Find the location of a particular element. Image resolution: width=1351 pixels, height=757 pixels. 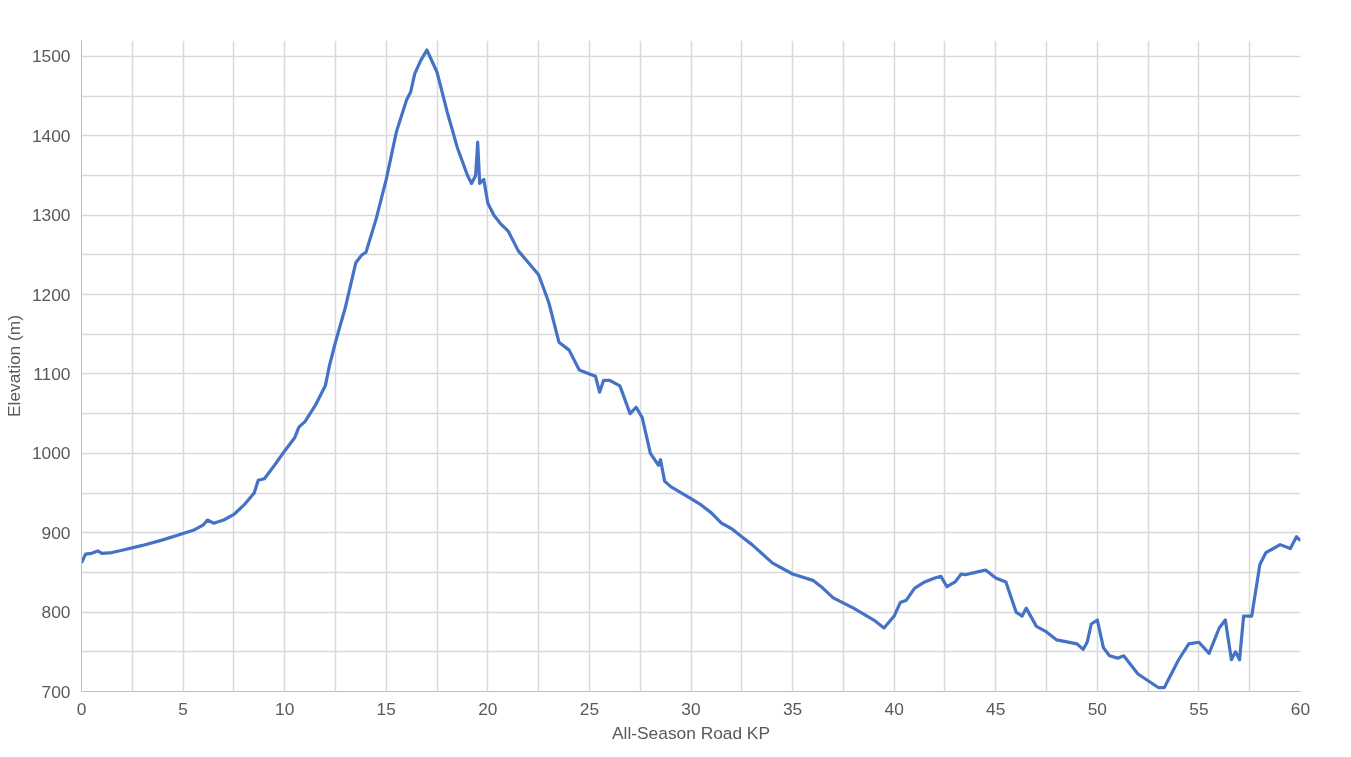

x-tick-label: 5 is located at coordinates (183, 708).